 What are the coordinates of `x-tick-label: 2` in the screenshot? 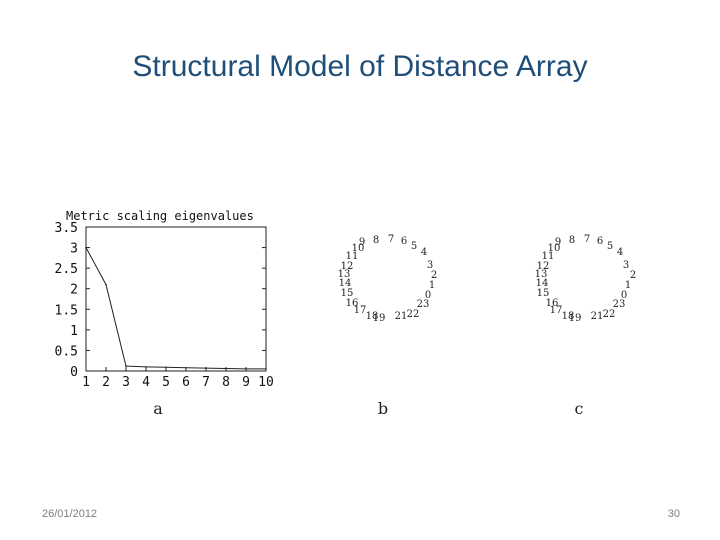 It's located at (106, 382).